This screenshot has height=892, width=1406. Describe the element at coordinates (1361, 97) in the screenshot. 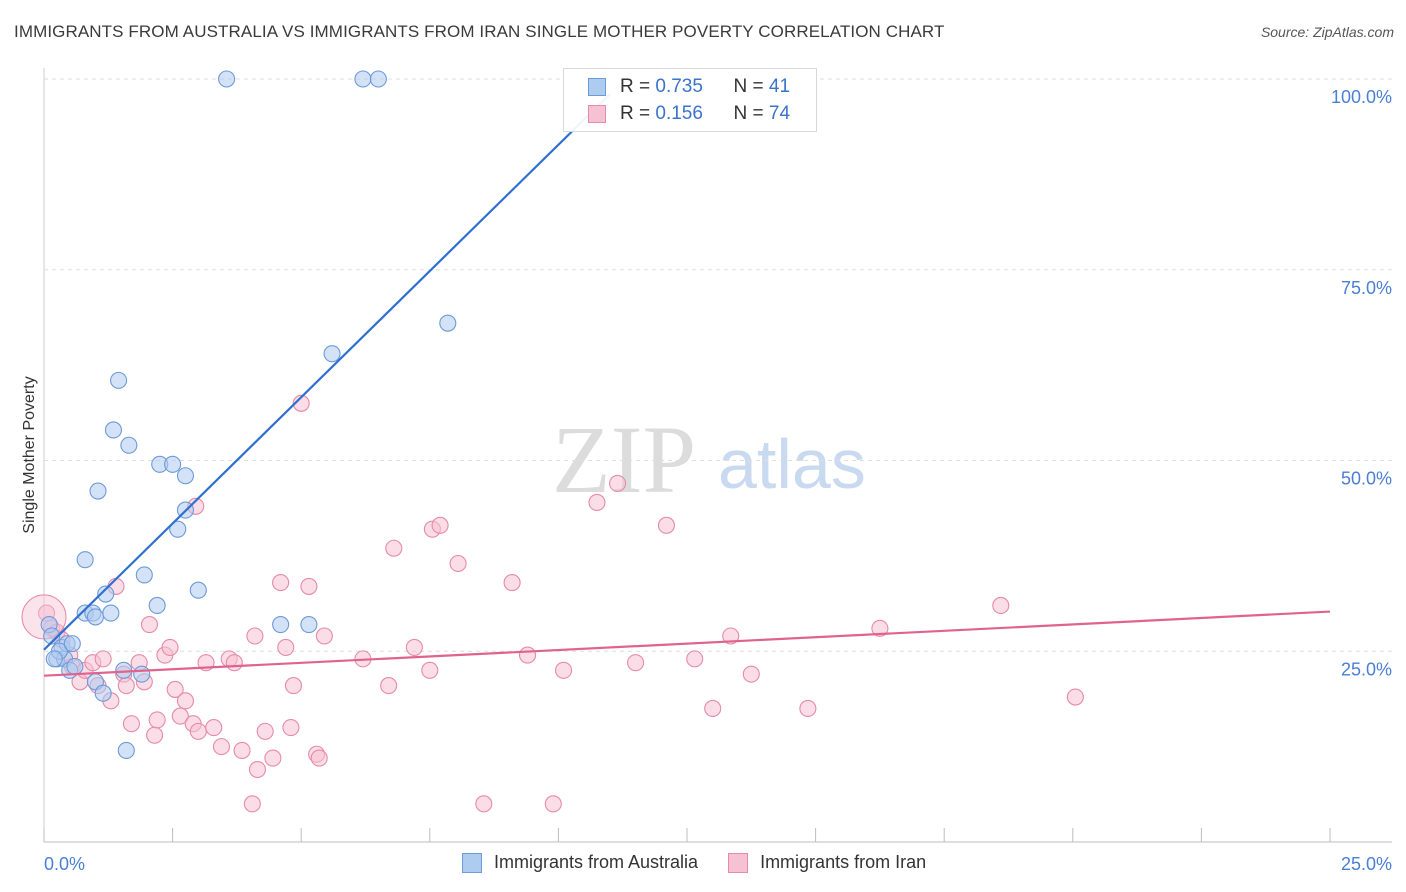

I see `y-tick-label-100: 100.0%` at that location.